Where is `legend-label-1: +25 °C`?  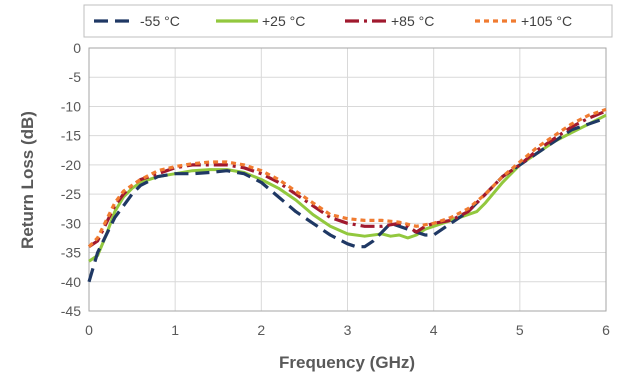
legend-label-1: +25 °C is located at coordinates (283, 21).